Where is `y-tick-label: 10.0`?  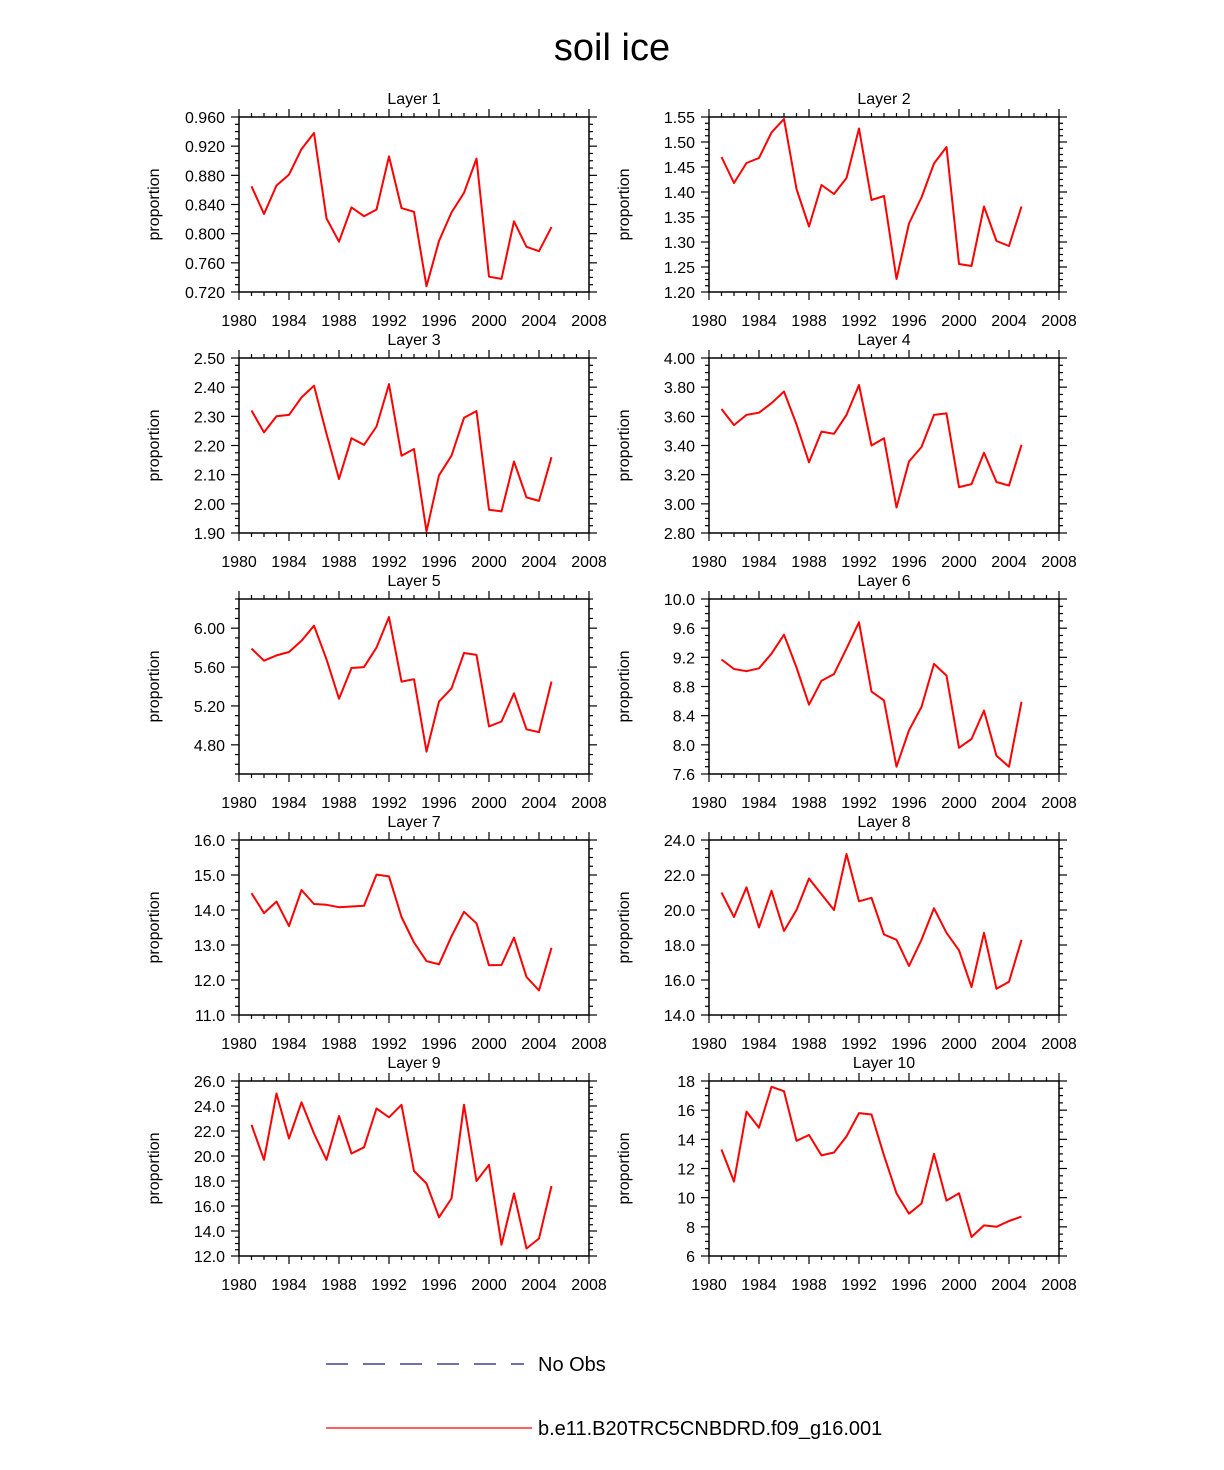 y-tick-label: 10.0 is located at coordinates (679, 600).